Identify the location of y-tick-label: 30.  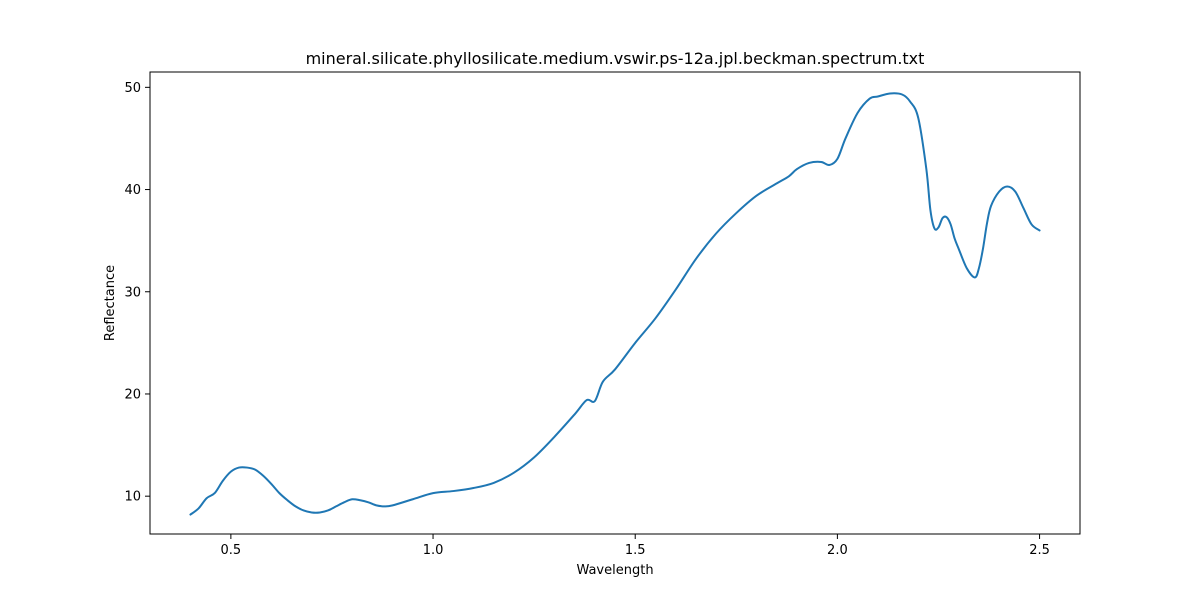
(132, 292).